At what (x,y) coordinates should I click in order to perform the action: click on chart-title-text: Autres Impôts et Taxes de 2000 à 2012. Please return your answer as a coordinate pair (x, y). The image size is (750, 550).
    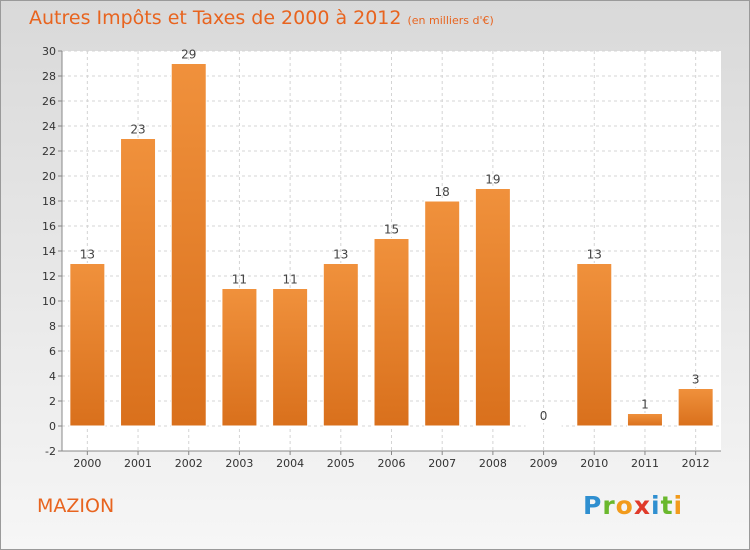
    Looking at the image, I should click on (215, 18).